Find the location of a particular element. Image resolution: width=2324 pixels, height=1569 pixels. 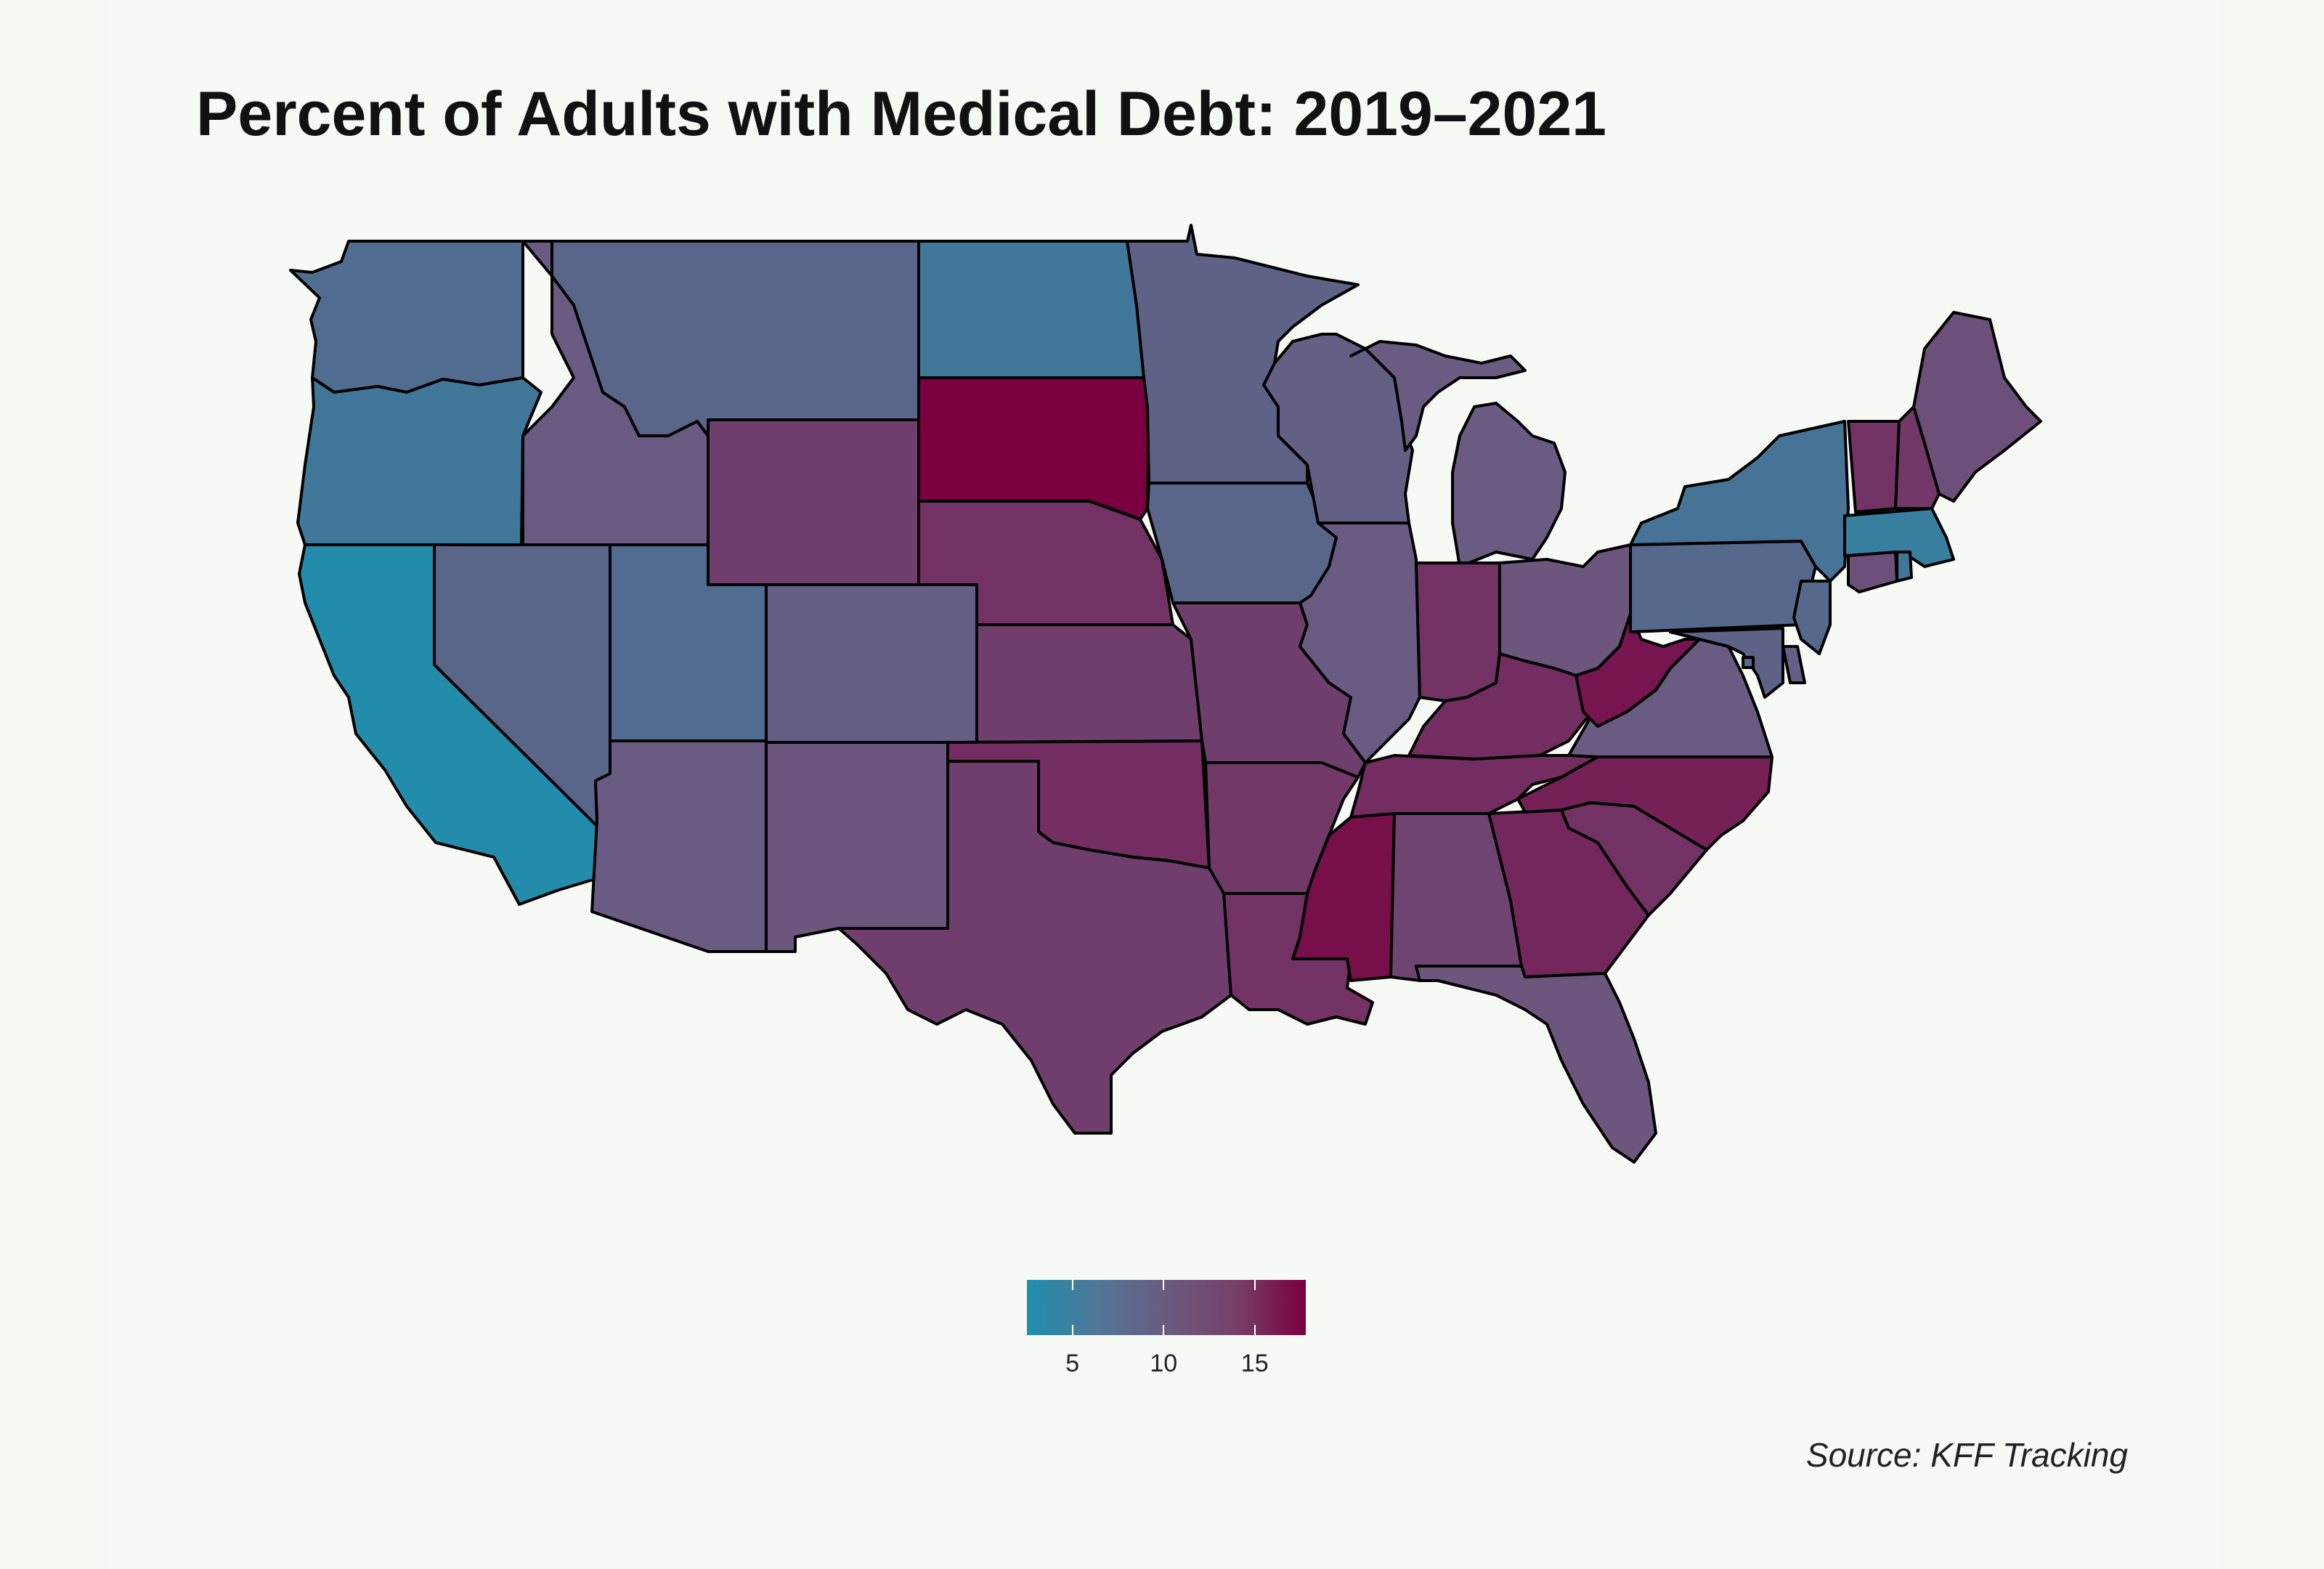

color-scale-legend is located at coordinates (1166, 1307).